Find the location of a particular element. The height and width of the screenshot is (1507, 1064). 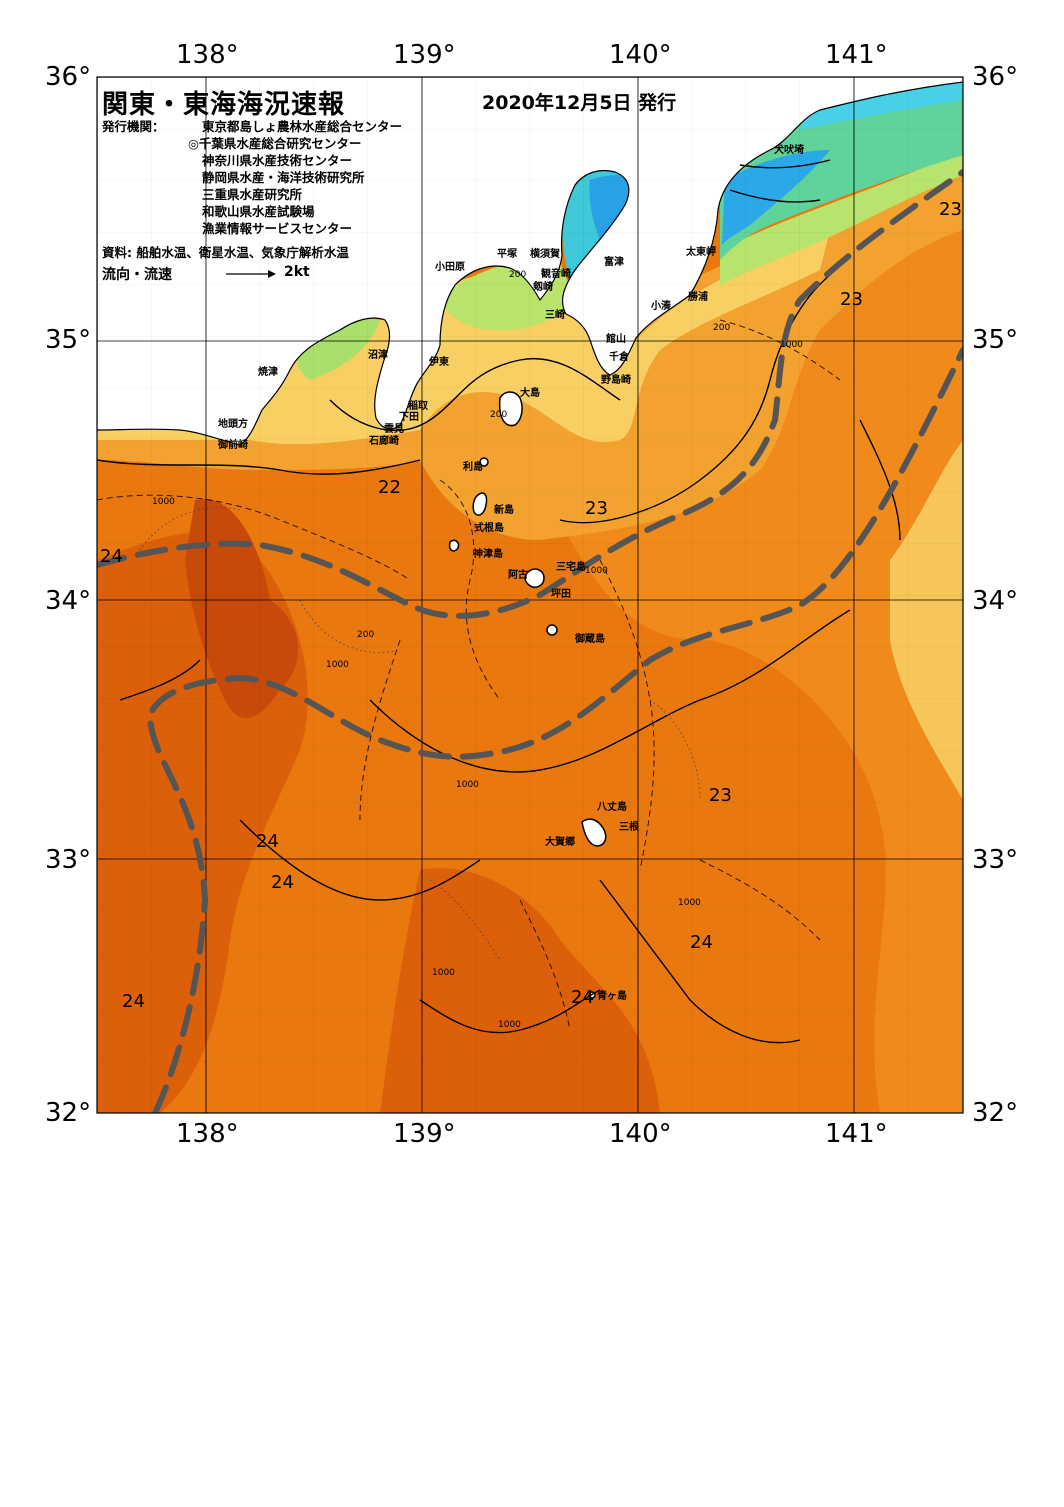

place-kannonzaki: 観音崎 is located at coordinates (556, 274).